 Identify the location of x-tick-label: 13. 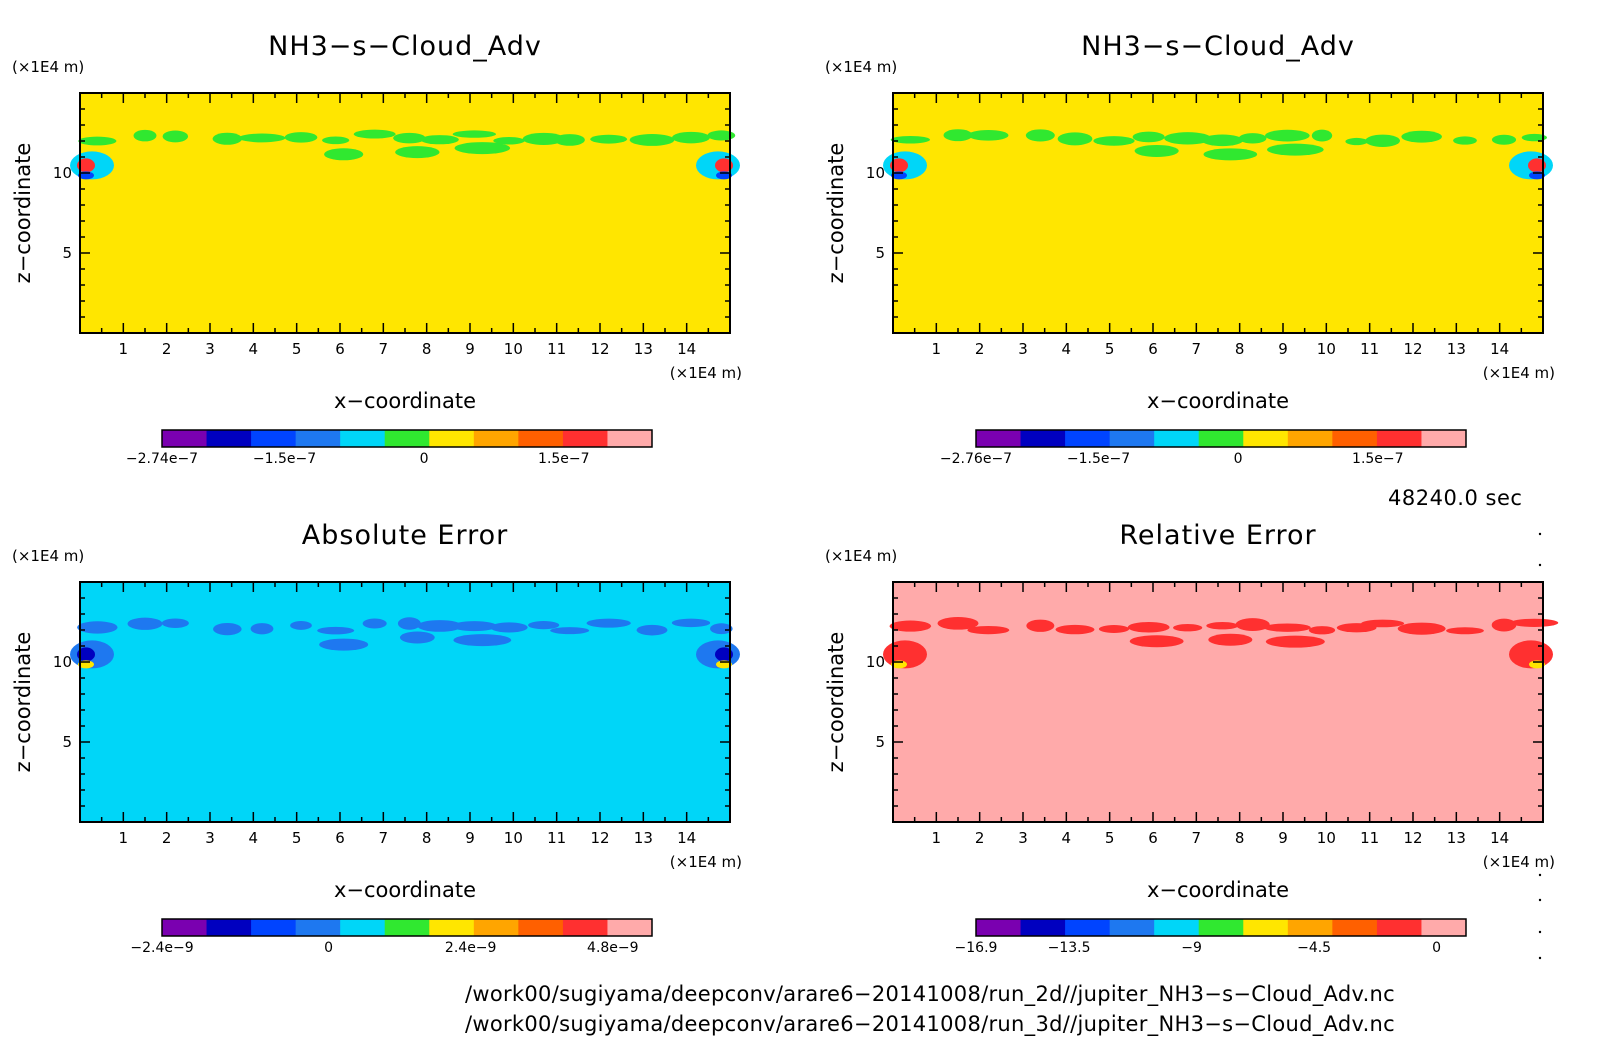
(1456, 838).